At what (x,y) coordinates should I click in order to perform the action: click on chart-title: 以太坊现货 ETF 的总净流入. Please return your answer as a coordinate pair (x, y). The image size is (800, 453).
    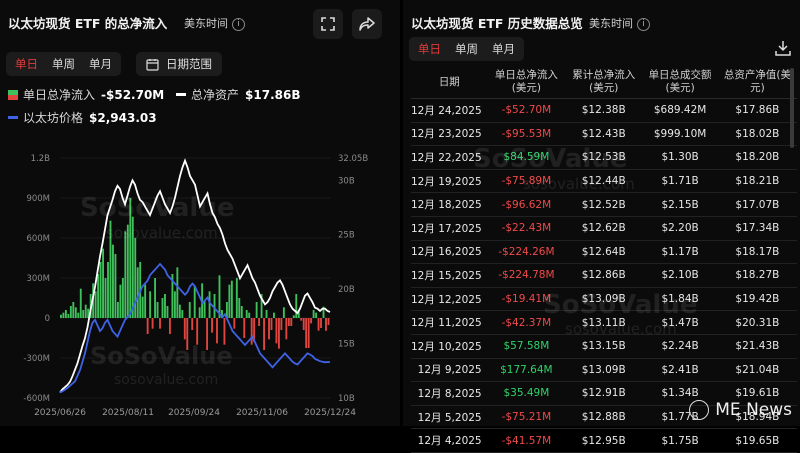
    Looking at the image, I should click on (88, 23).